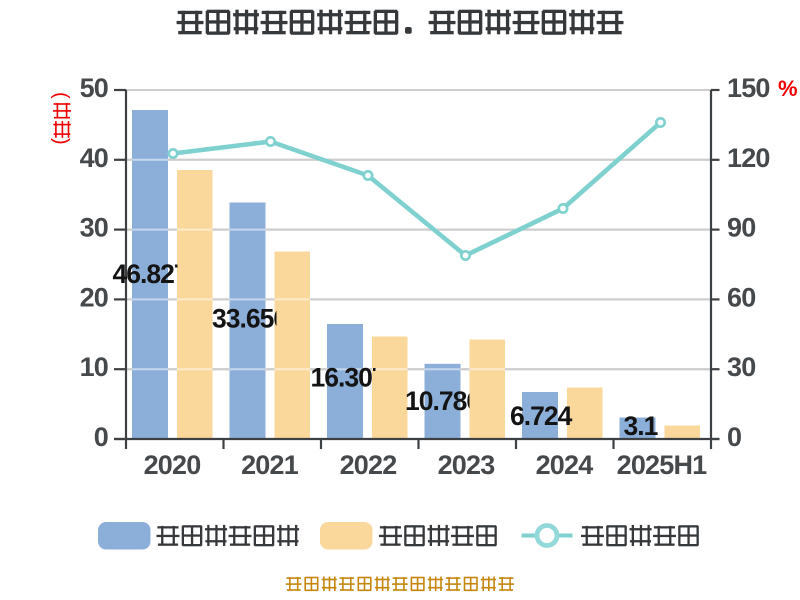 The width and height of the screenshot is (800, 600). Describe the element at coordinates (94, 88) in the screenshot. I see `svg-text: 50` at that location.